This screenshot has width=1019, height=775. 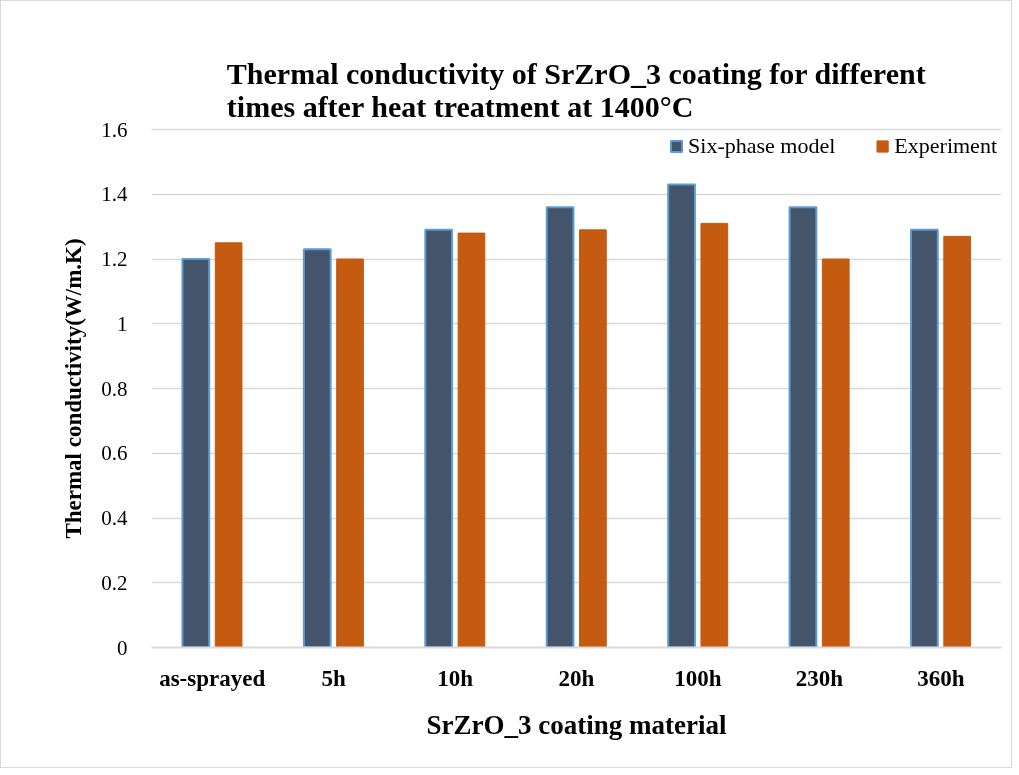 What do you see at coordinates (819, 678) in the screenshot?
I see `x-tick-label: 230h` at bounding box center [819, 678].